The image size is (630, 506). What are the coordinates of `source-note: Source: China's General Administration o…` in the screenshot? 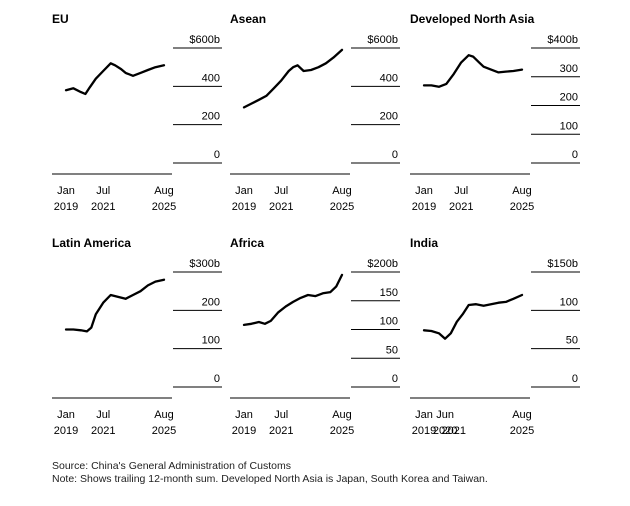 It's located at (171, 466).